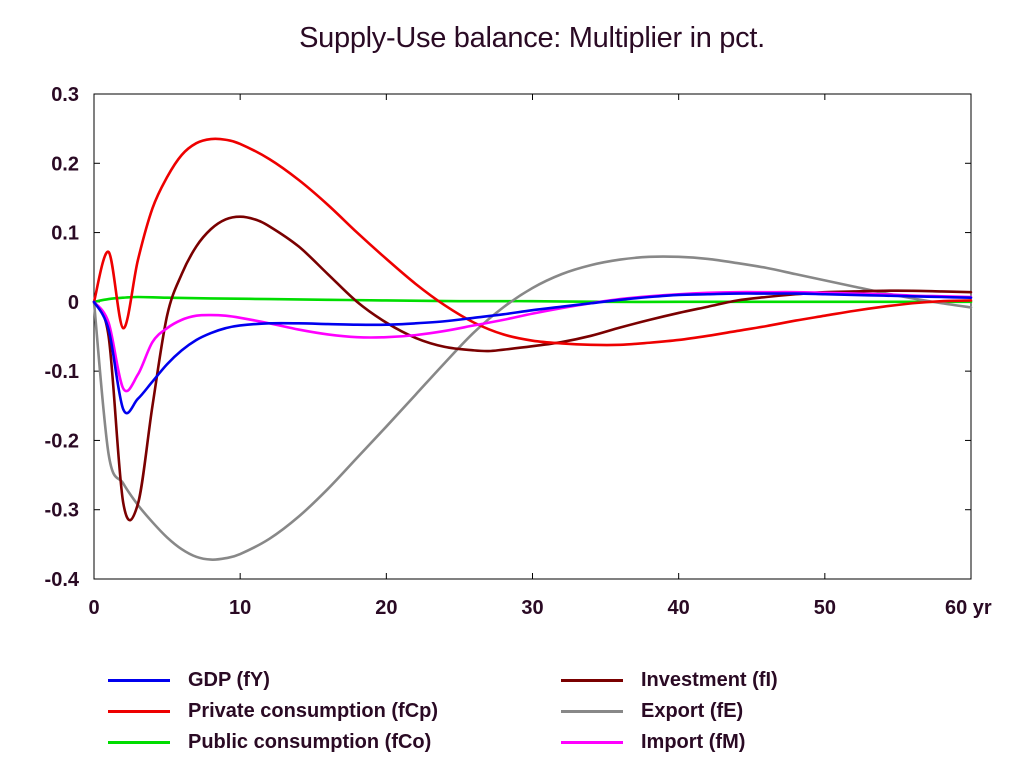 This screenshot has width=1024, height=778. Describe the element at coordinates (93, 608) in the screenshot. I see `x-tick-label: 0` at that location.